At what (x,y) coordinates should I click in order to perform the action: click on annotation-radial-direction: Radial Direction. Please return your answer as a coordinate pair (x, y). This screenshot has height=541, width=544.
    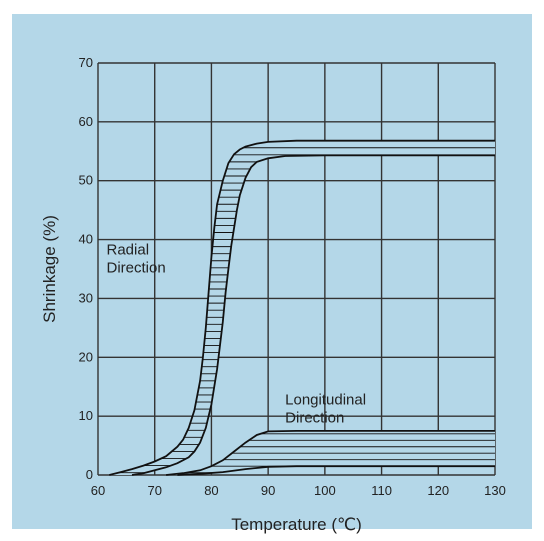
    Looking at the image, I should click on (136, 258).